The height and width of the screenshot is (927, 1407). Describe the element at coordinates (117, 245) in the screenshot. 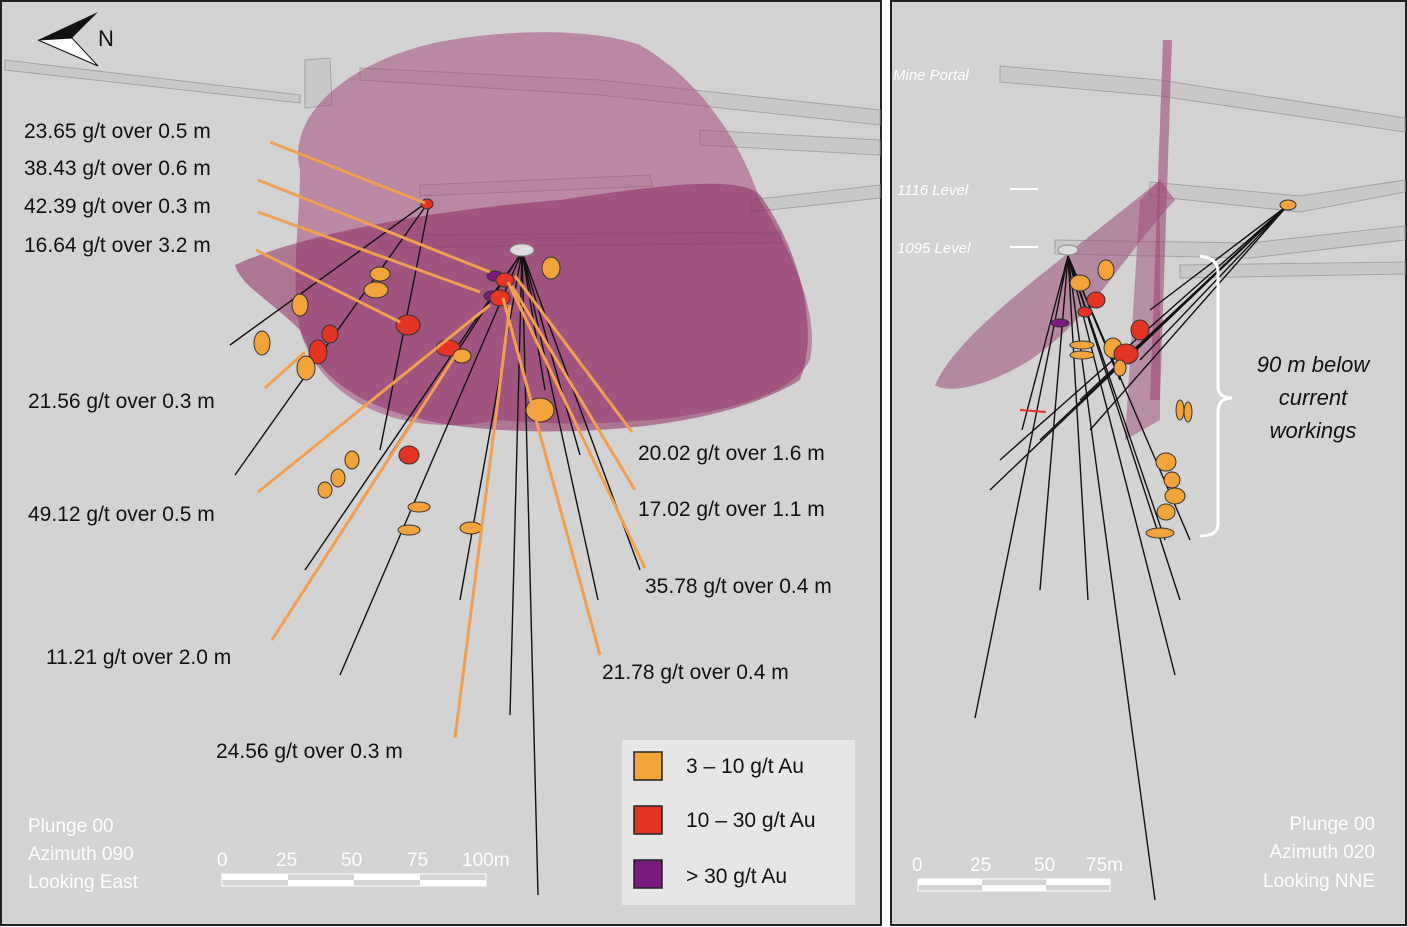

I see `intercept-label: 16.64 g/t over 3.2 m` at that location.